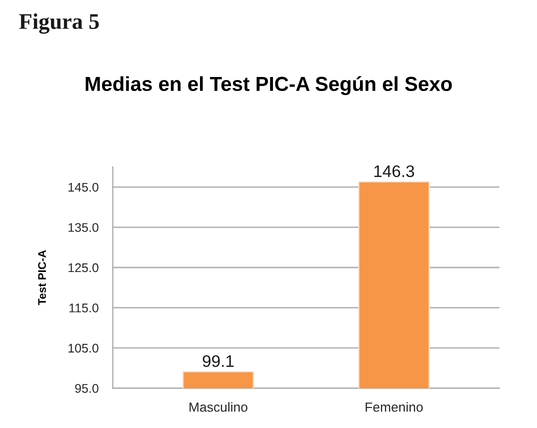 Image resolution: width=537 pixels, height=428 pixels. Describe the element at coordinates (218, 361) in the screenshot. I see `data-label: 99.1` at that location.